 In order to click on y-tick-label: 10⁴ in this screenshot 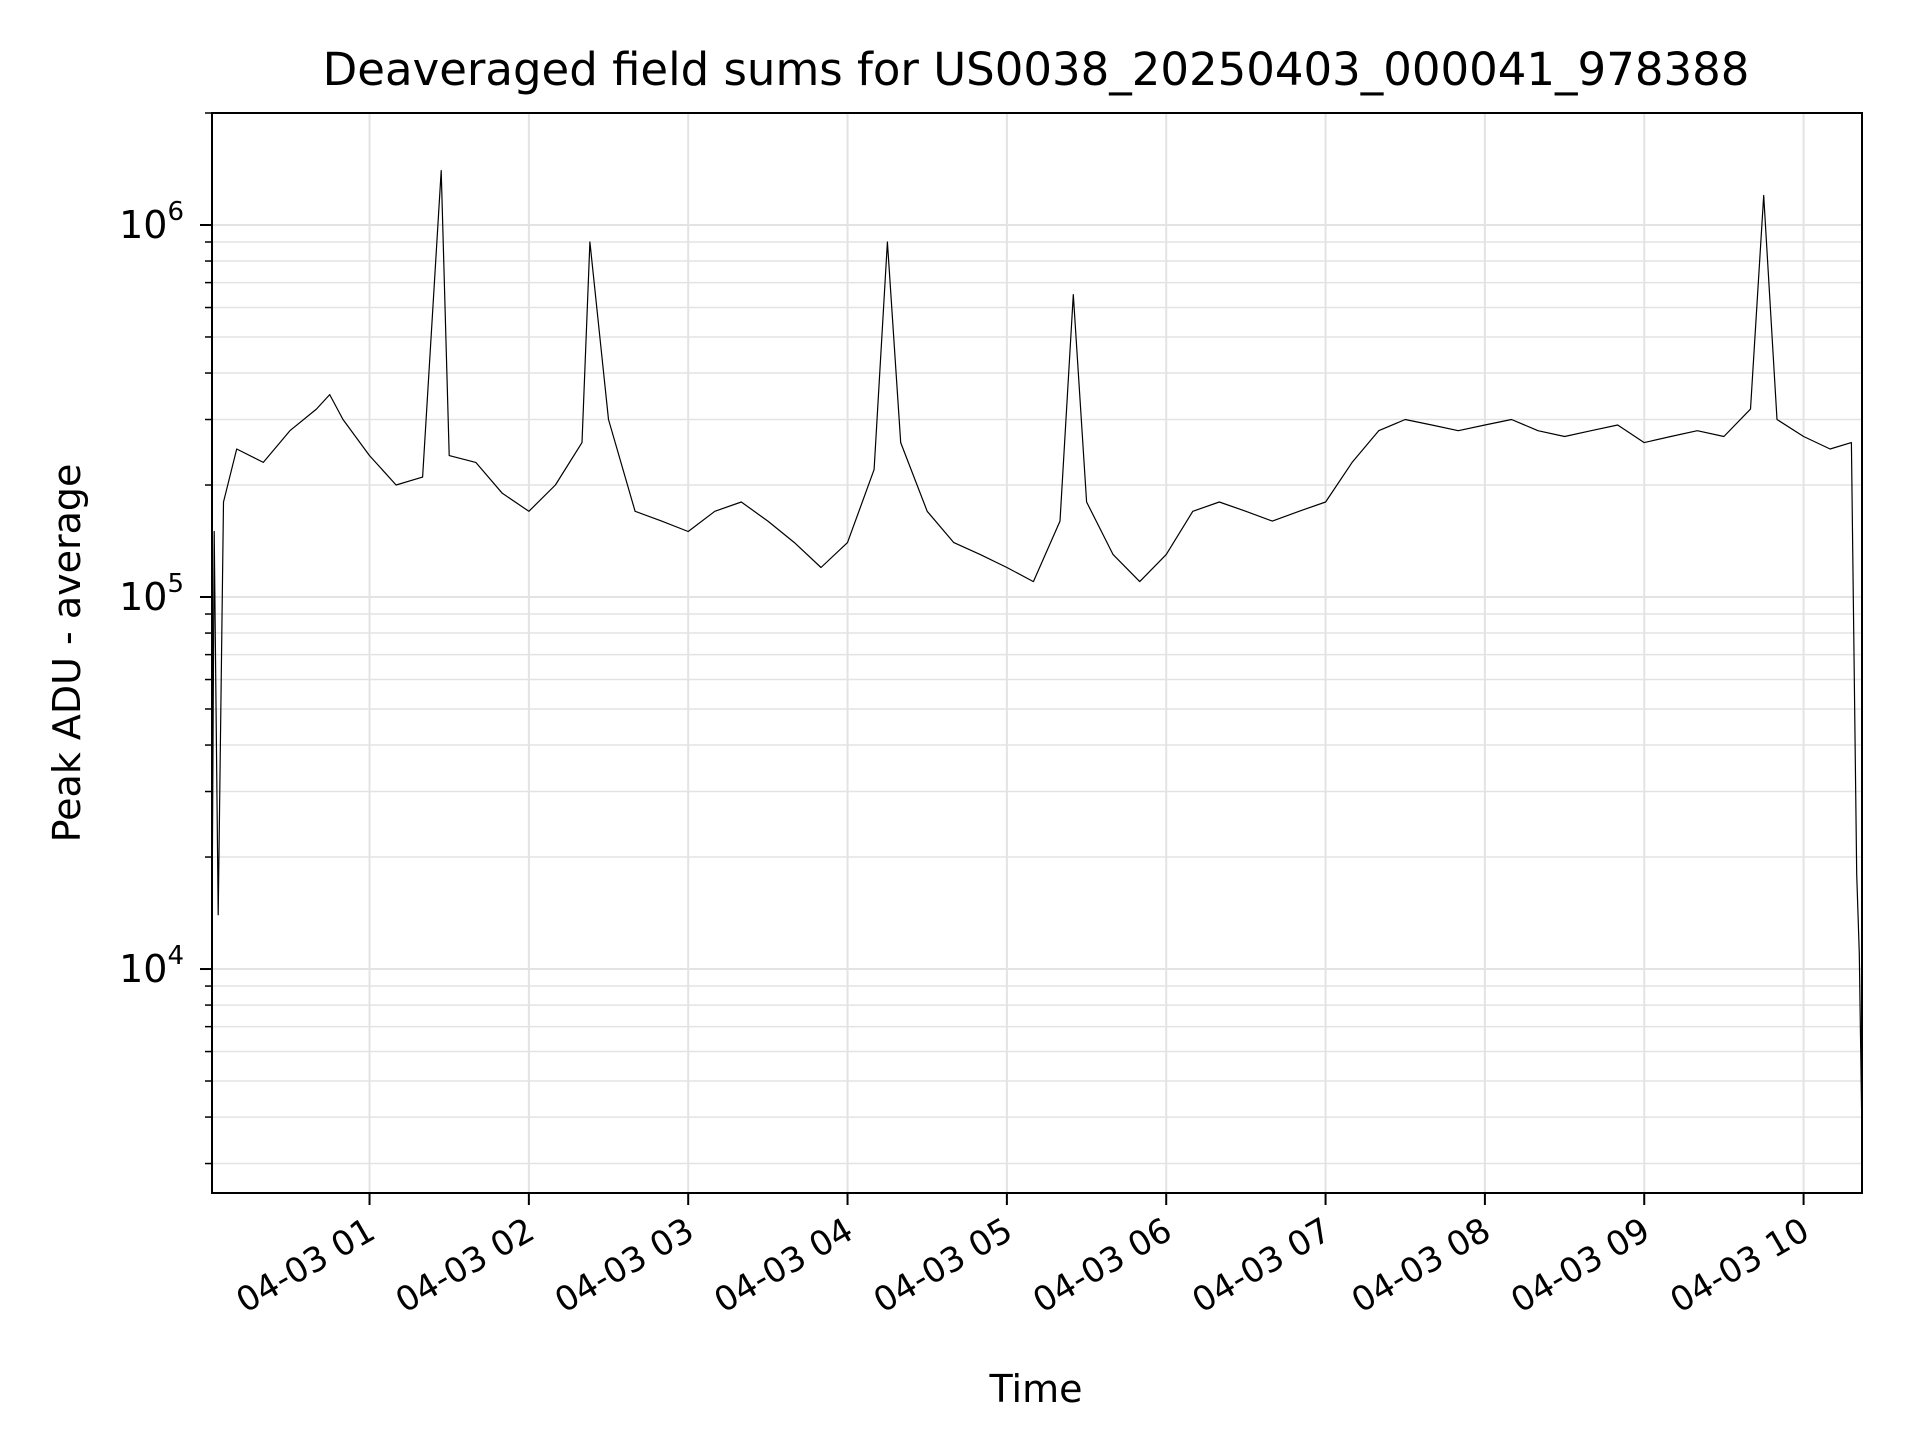, I will do `click(151, 966)`.